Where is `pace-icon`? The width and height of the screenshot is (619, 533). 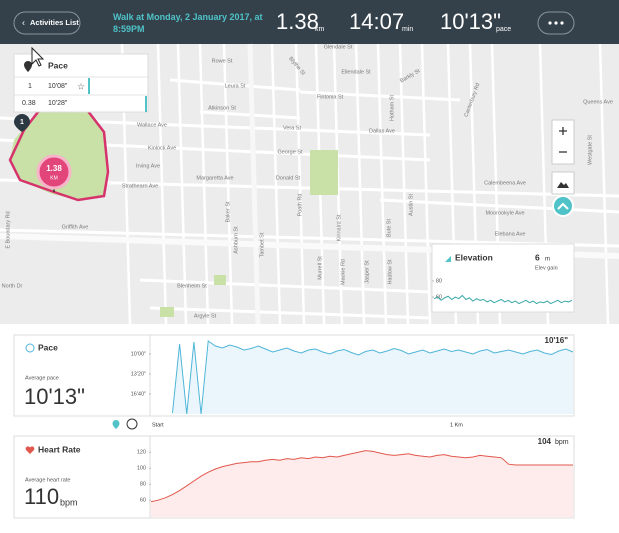 pace-icon is located at coordinates (30, 348).